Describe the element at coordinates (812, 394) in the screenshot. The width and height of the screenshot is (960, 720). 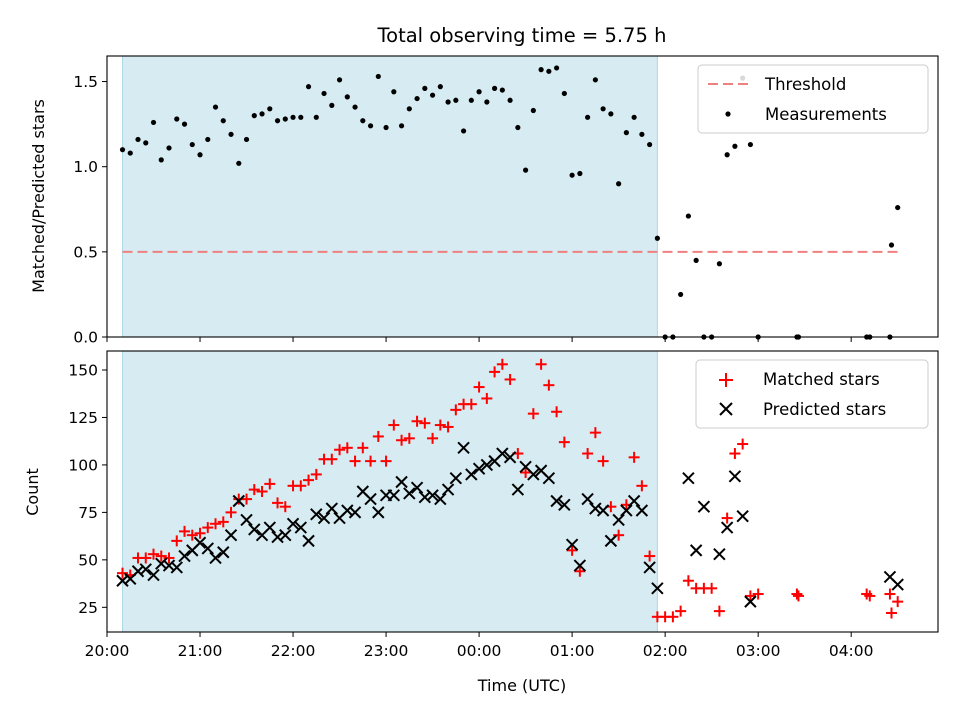
I see `bottom-legend: Matched stars Predicted stars` at that location.